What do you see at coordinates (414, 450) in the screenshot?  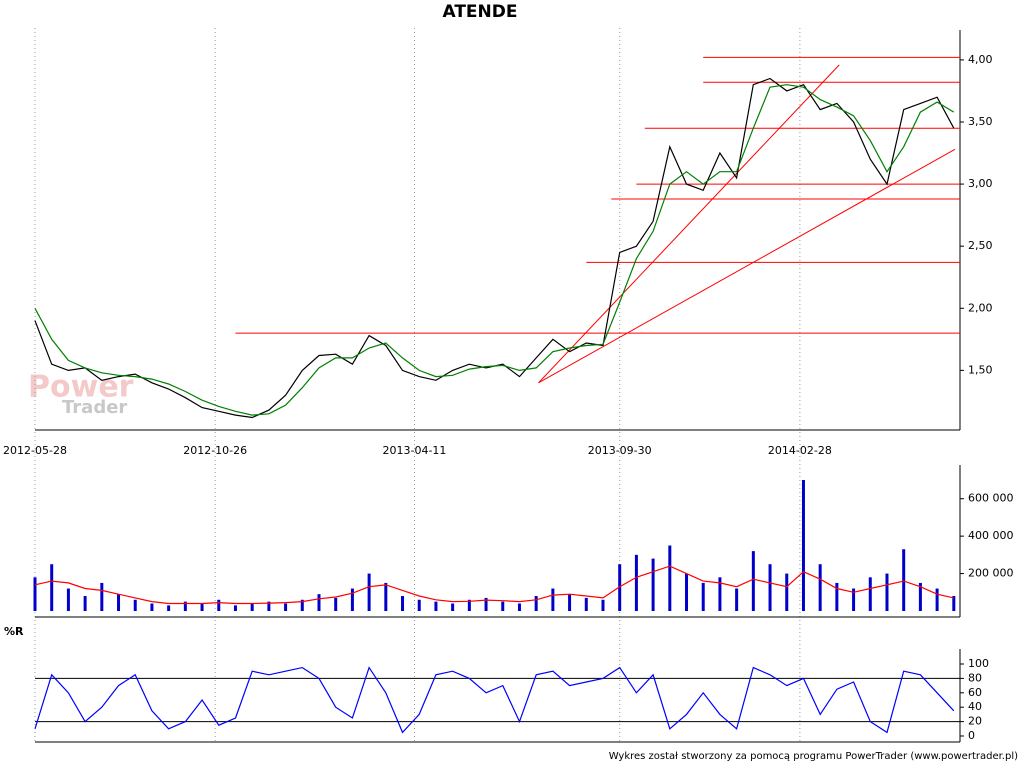 I see `x-tick-label: 2013-04-11` at bounding box center [414, 450].